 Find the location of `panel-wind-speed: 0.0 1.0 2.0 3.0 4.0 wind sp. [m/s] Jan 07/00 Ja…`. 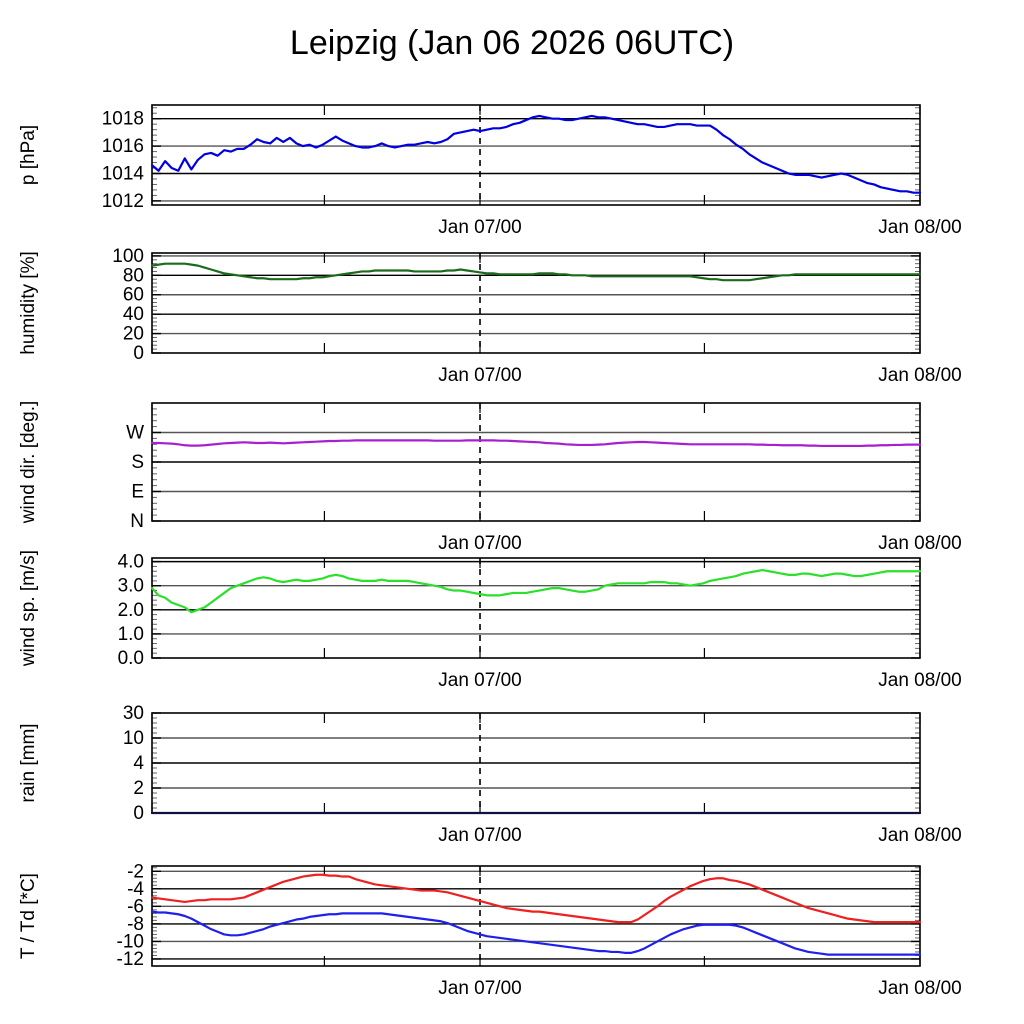

panel-wind-speed: 0.0 1.0 2.0 3.0 4.0 wind sp. [m/s] Jan 07/00 Ja… is located at coordinates (490, 620).